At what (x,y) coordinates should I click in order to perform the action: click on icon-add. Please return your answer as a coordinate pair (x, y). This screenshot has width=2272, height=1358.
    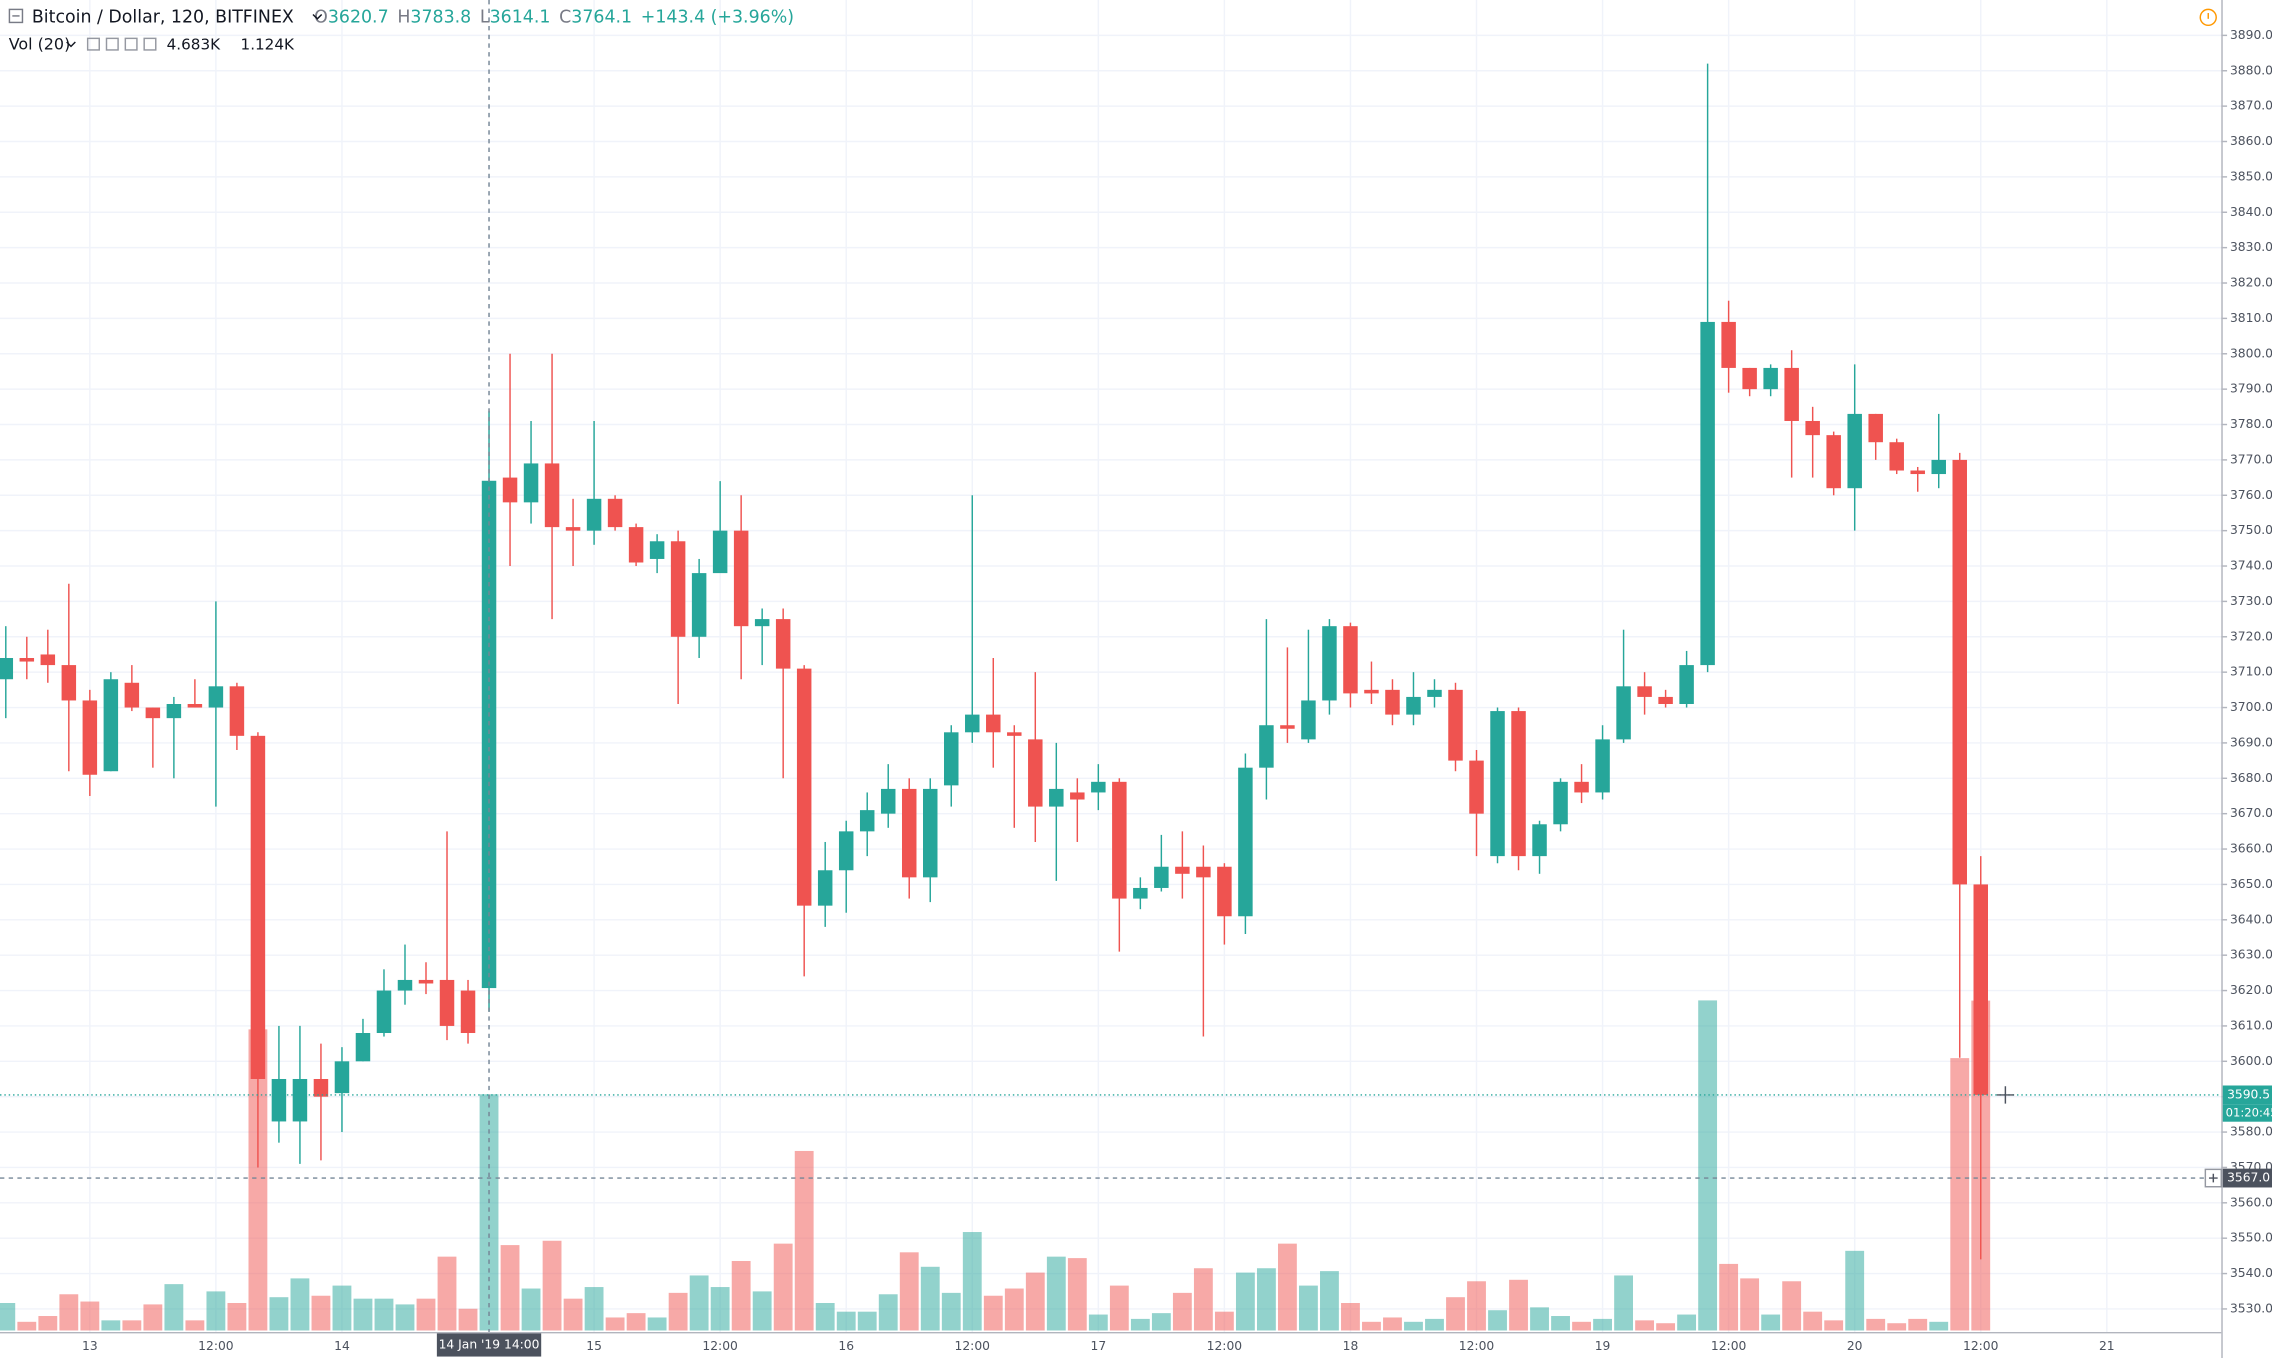
    Looking at the image, I should click on (131, 44).